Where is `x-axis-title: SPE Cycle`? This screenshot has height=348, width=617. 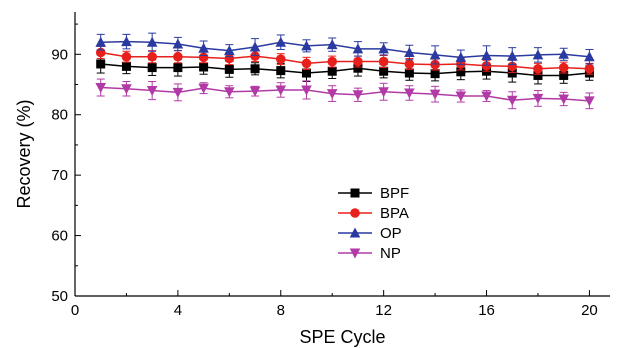 x-axis-title: SPE Cycle is located at coordinates (342, 337).